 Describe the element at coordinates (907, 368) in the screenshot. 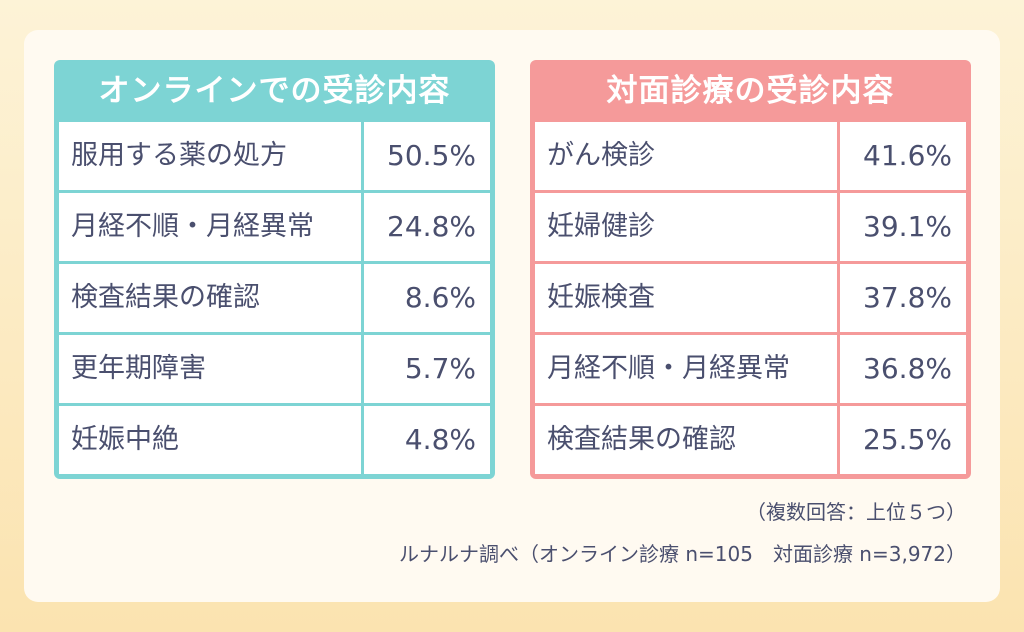

I see `percentage-value: 36.8%` at that location.